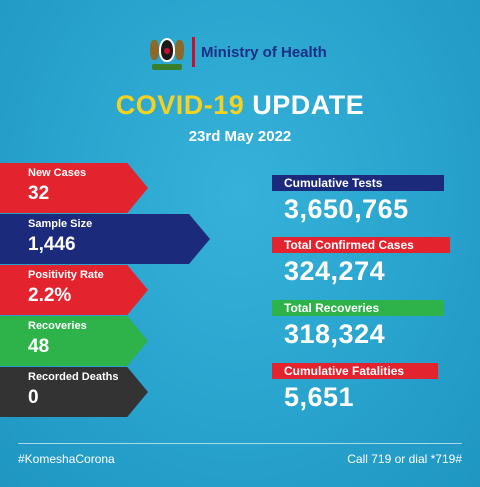 The image size is (480, 487). I want to click on header: Ministry of Health, so click(238, 52).